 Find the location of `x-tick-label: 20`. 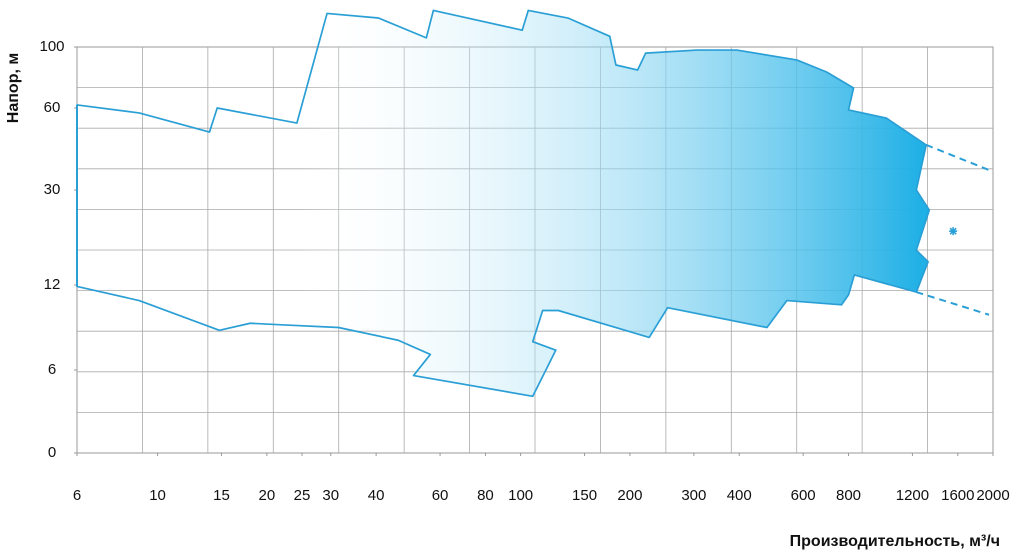

x-tick-label: 20 is located at coordinates (267, 495).